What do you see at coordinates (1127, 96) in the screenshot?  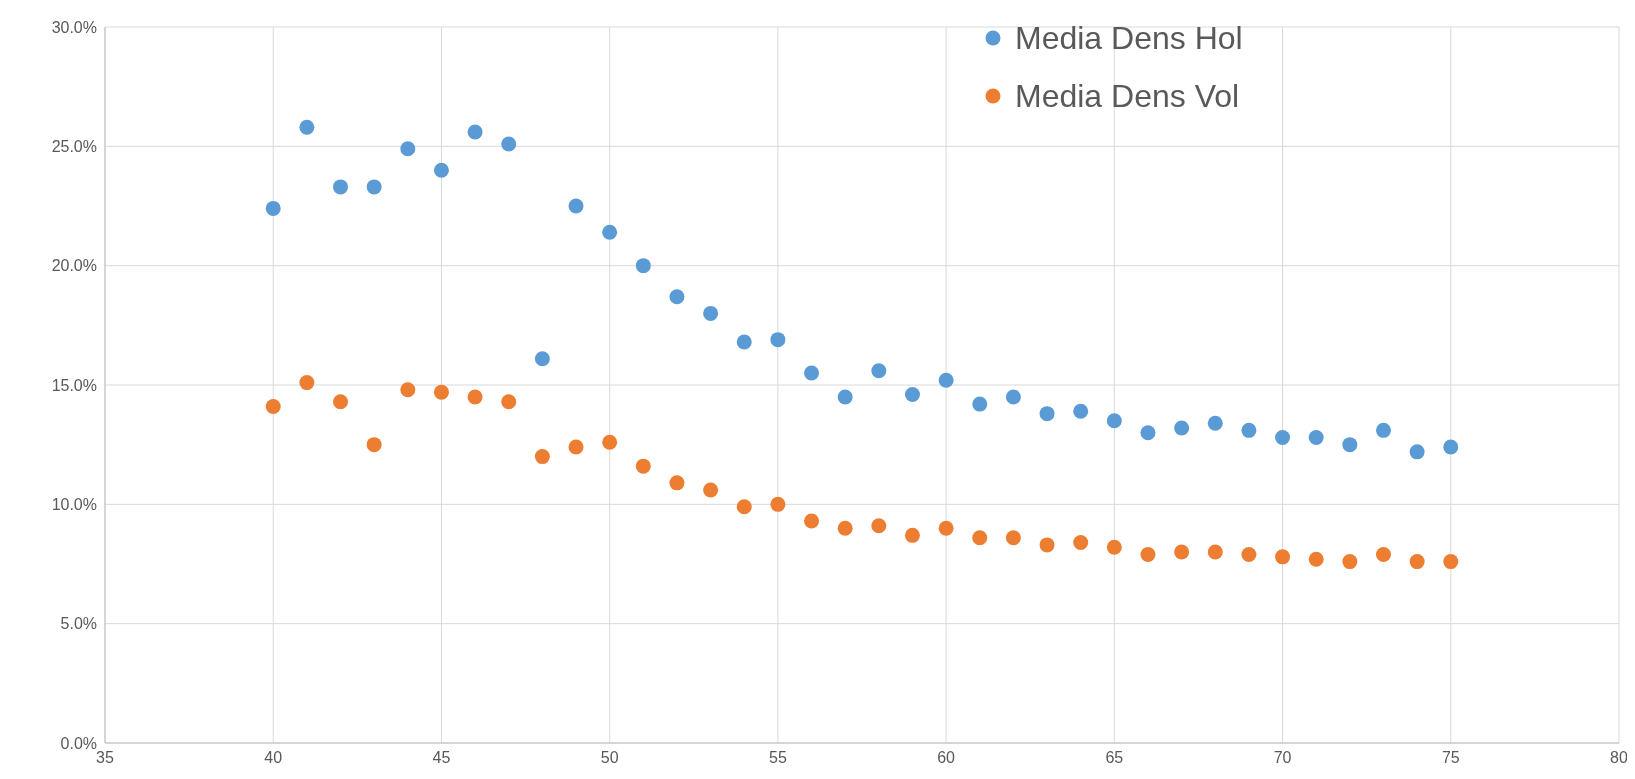 I see `legend-label: Media Dens Vol` at bounding box center [1127, 96].